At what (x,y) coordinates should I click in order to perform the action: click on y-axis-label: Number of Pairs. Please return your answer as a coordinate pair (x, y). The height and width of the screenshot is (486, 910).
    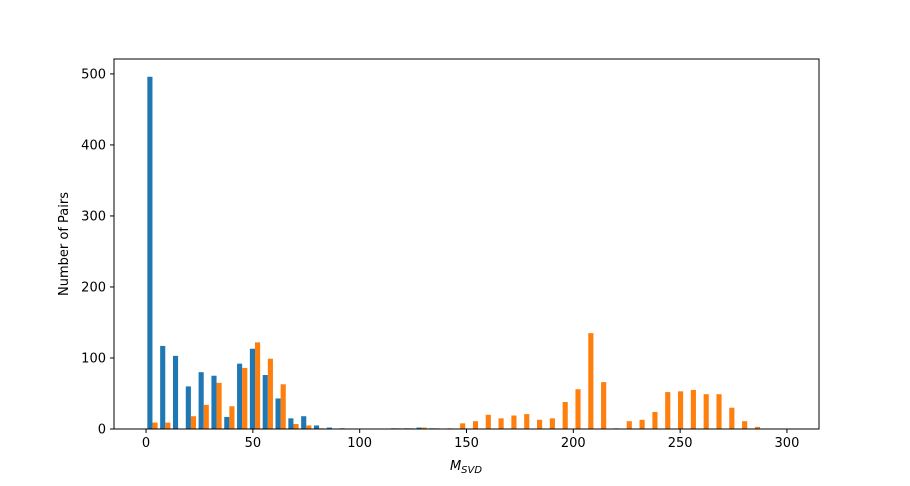
    Looking at the image, I should click on (64, 244).